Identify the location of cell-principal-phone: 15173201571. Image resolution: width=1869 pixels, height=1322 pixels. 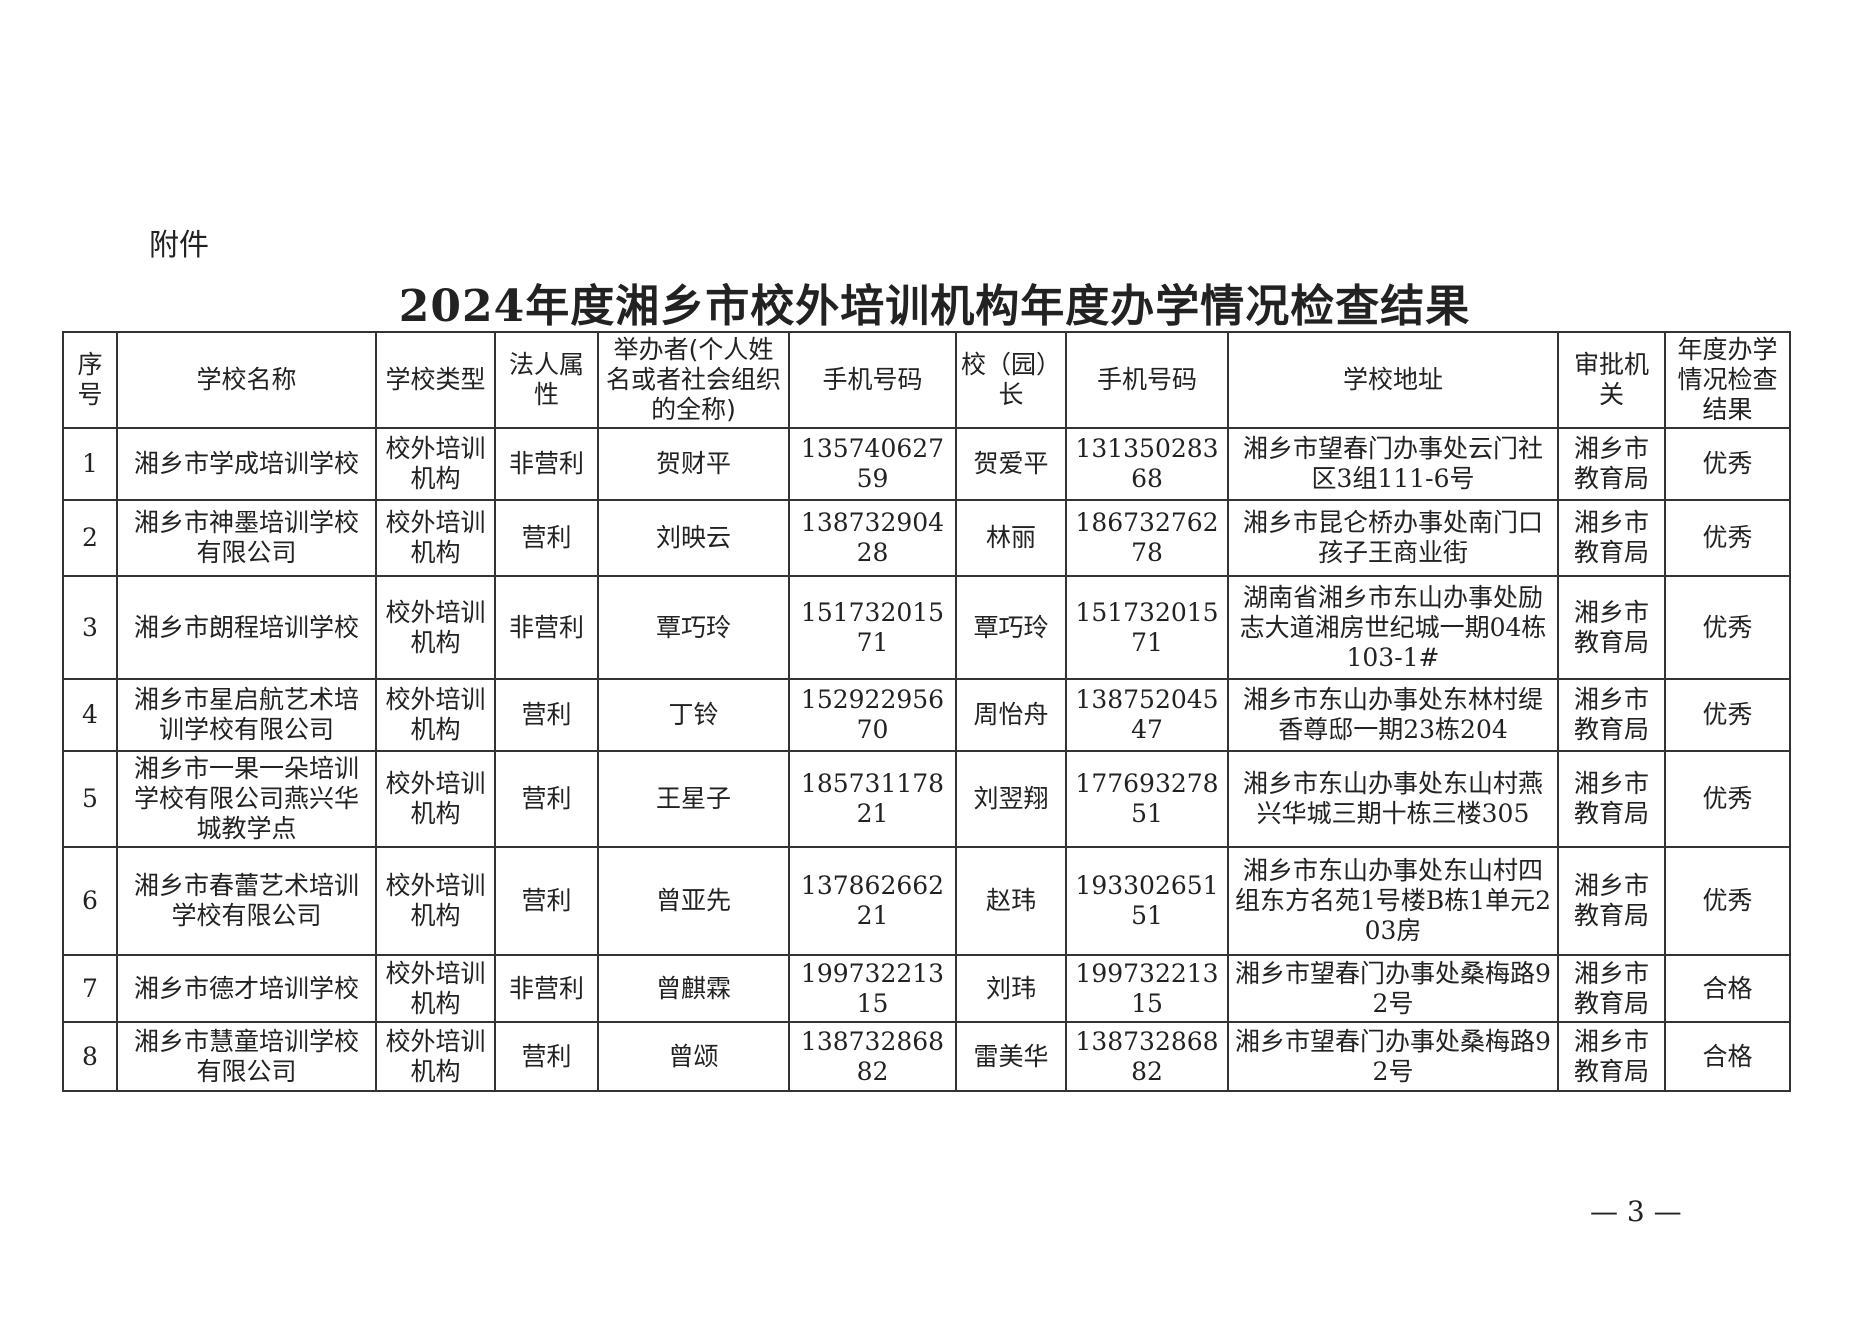
(1147, 627).